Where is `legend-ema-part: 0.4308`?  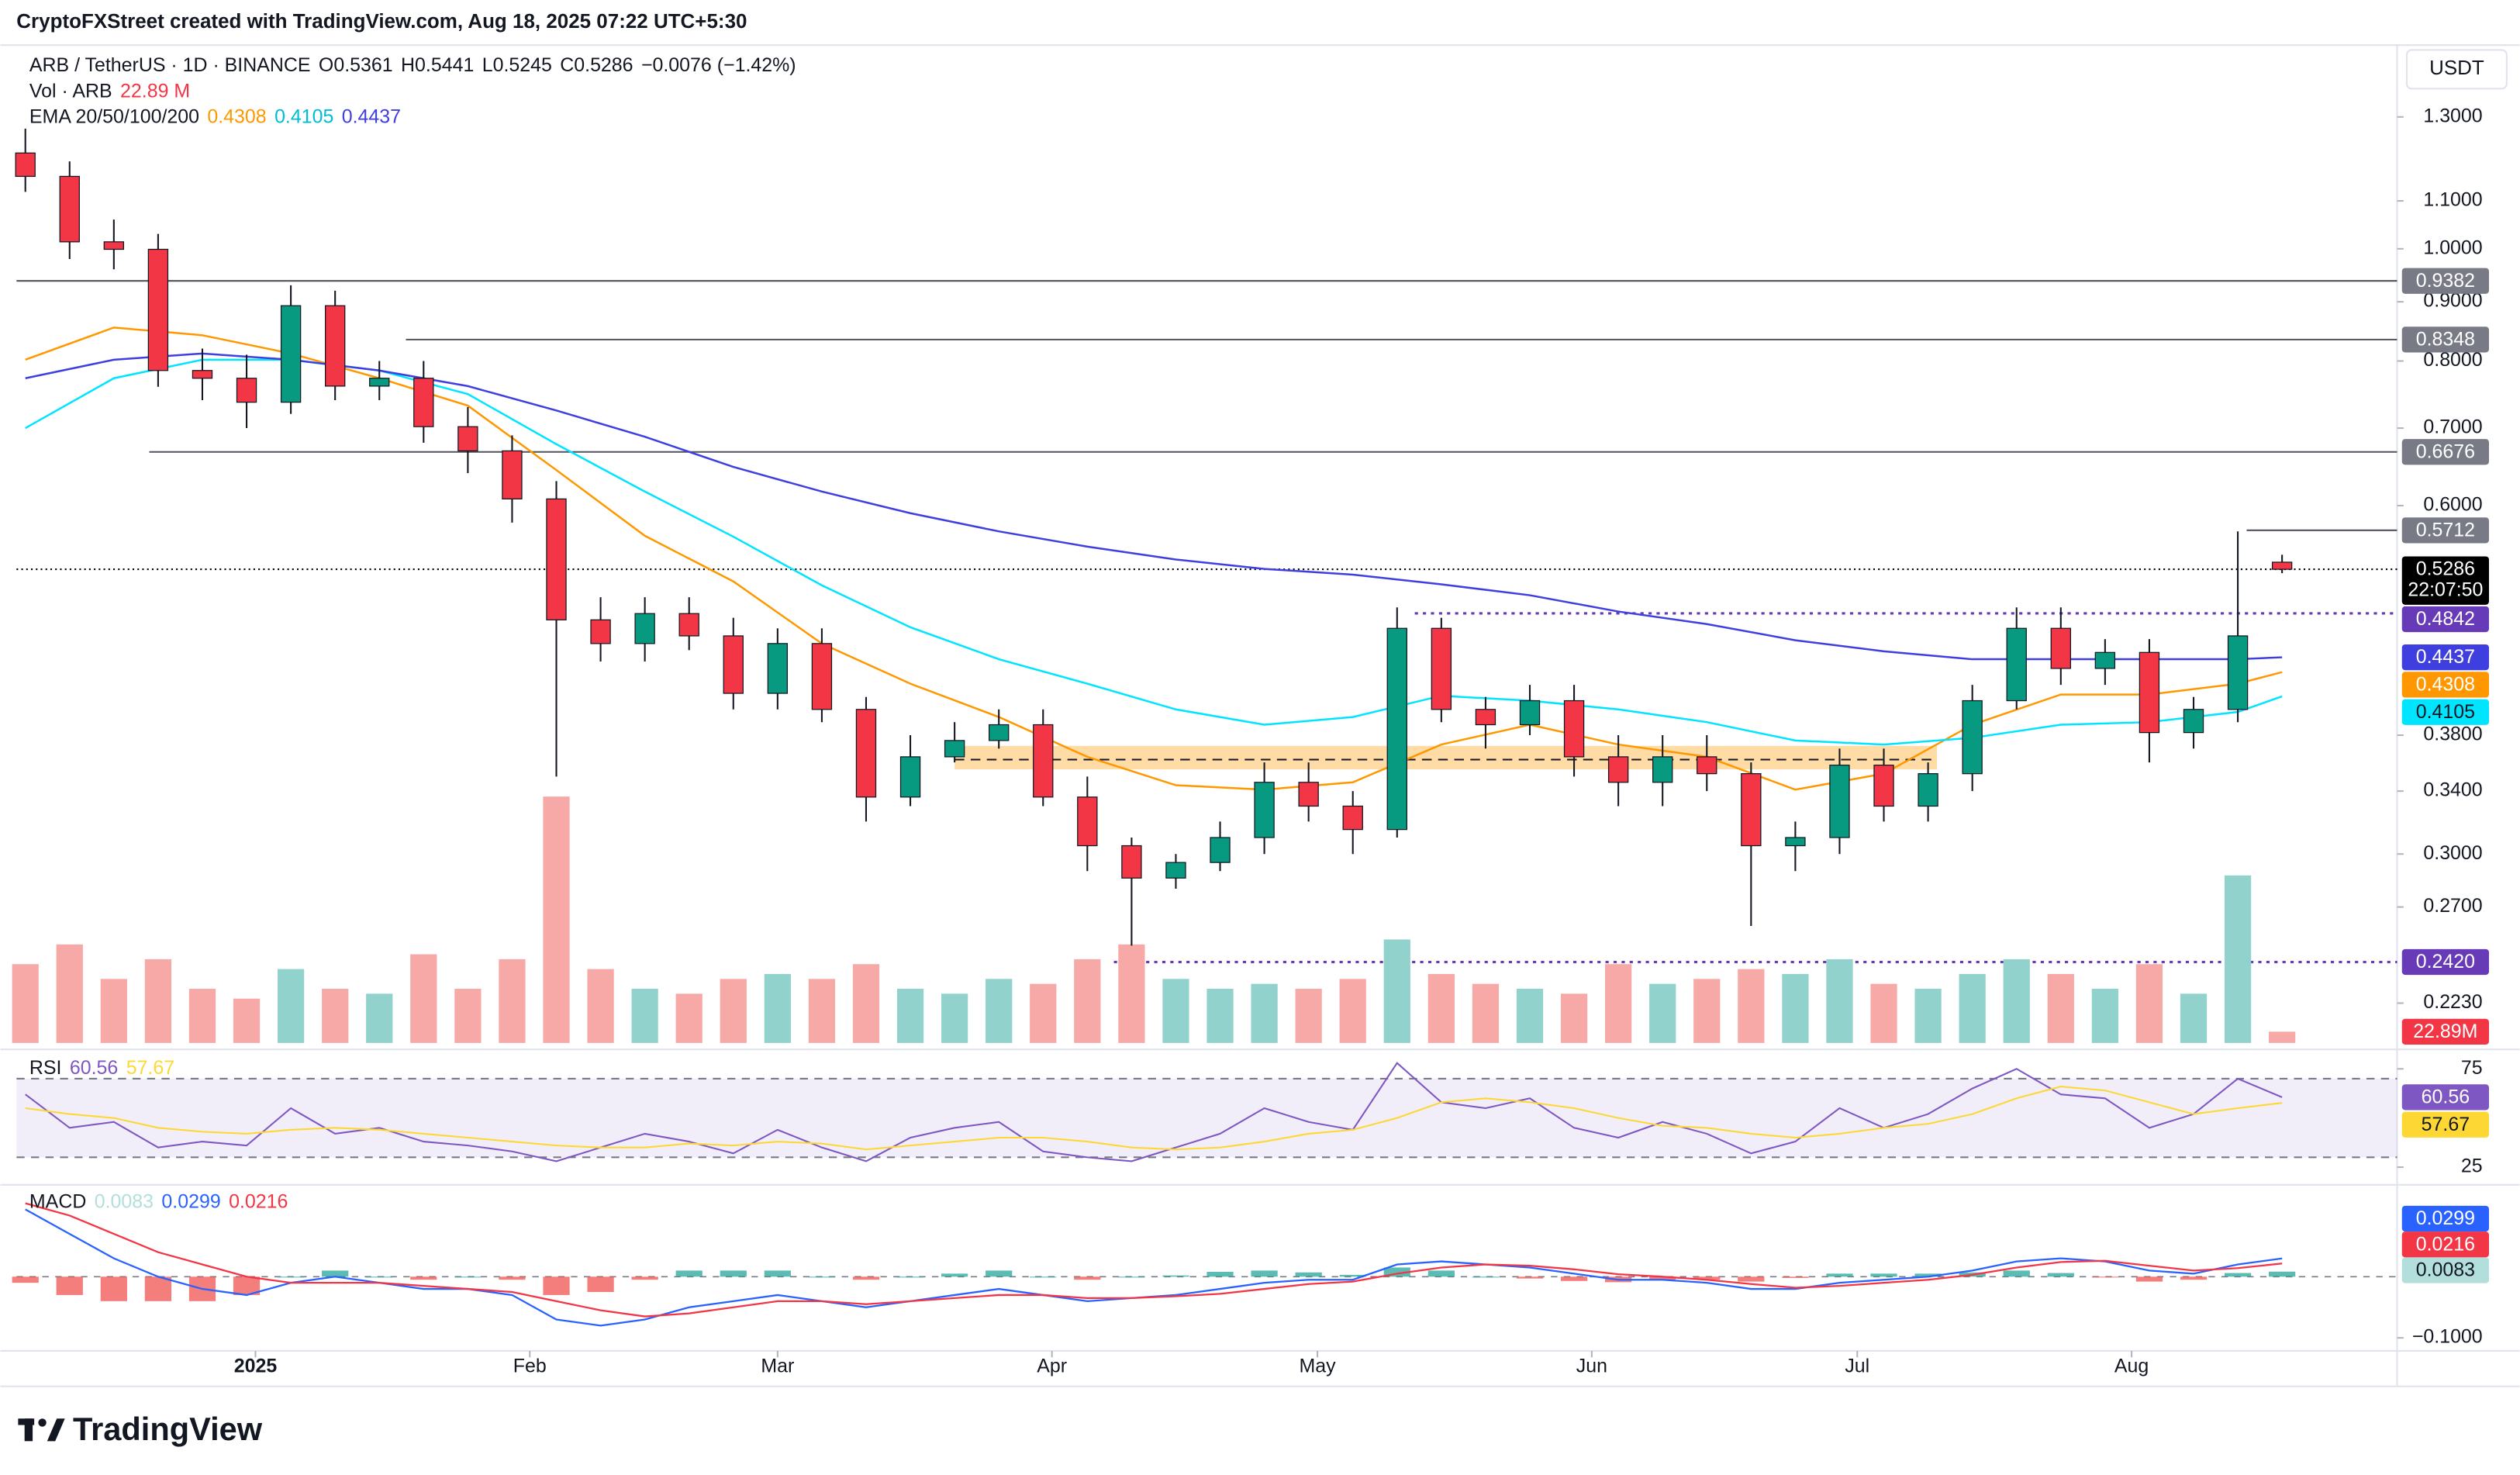
legend-ema-part: 0.4308 is located at coordinates (236, 116).